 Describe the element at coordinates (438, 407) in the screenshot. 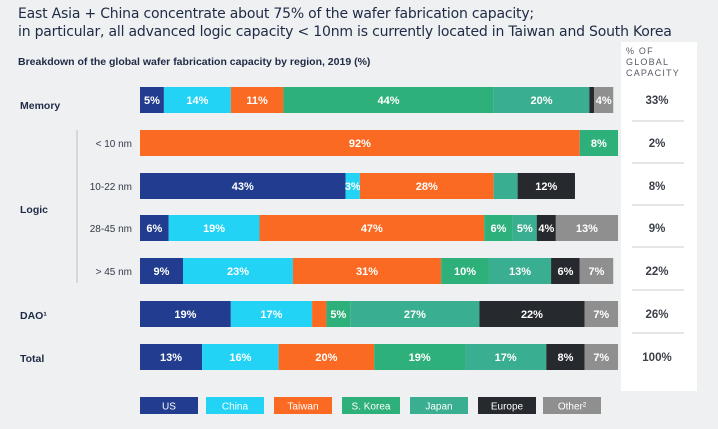

I see `legend-label: Japan` at that location.